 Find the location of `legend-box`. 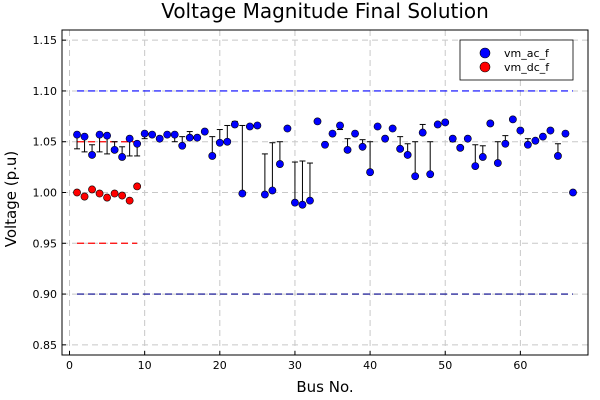

legend-box is located at coordinates (516, 60).